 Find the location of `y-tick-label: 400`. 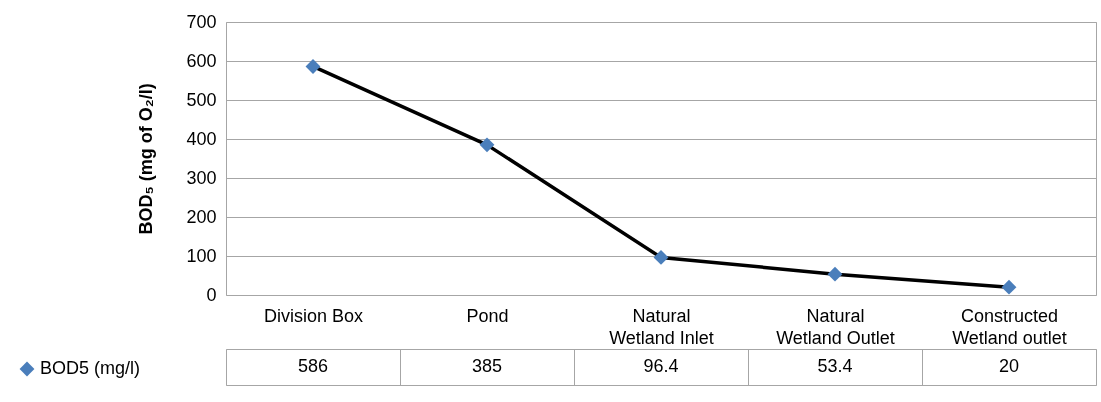

y-tick-label: 400 is located at coordinates (201, 138).